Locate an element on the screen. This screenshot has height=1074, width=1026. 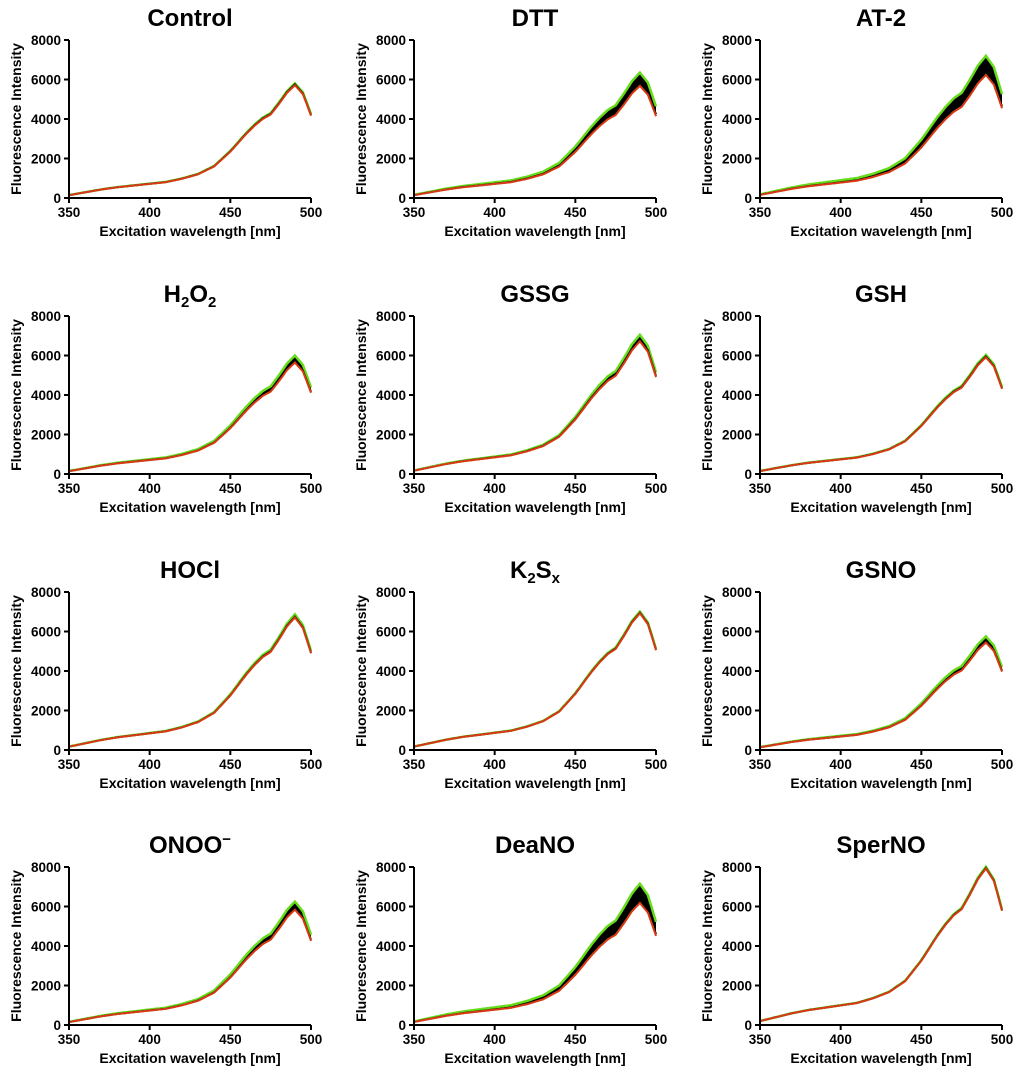
panel-title: DeaNO is located at coordinates (535, 845).